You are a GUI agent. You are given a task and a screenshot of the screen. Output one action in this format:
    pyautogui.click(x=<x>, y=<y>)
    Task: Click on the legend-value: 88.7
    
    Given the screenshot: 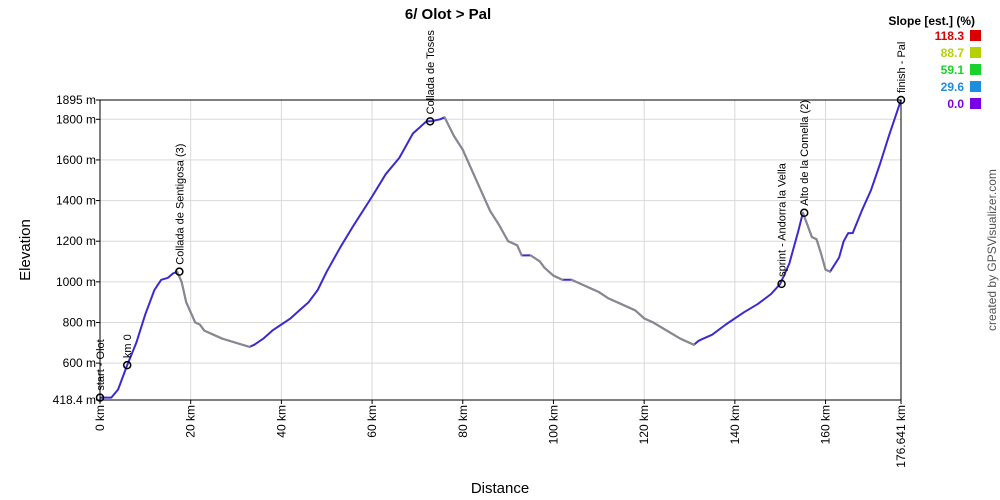 What is the action you would take?
    pyautogui.click(x=953, y=53)
    